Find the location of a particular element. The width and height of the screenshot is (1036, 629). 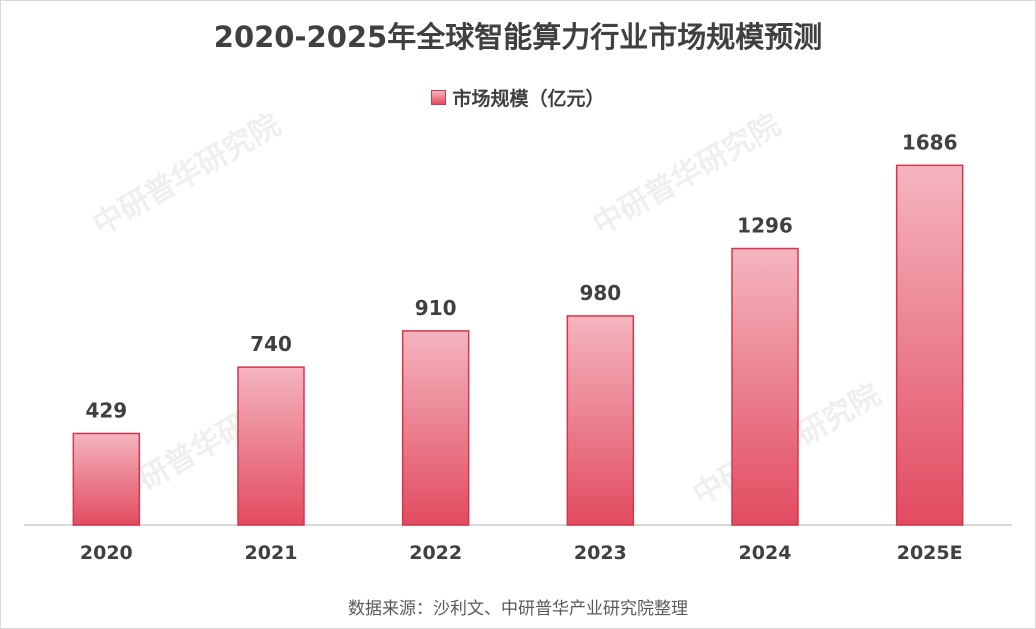

bar-2022 is located at coordinates (435, 428).